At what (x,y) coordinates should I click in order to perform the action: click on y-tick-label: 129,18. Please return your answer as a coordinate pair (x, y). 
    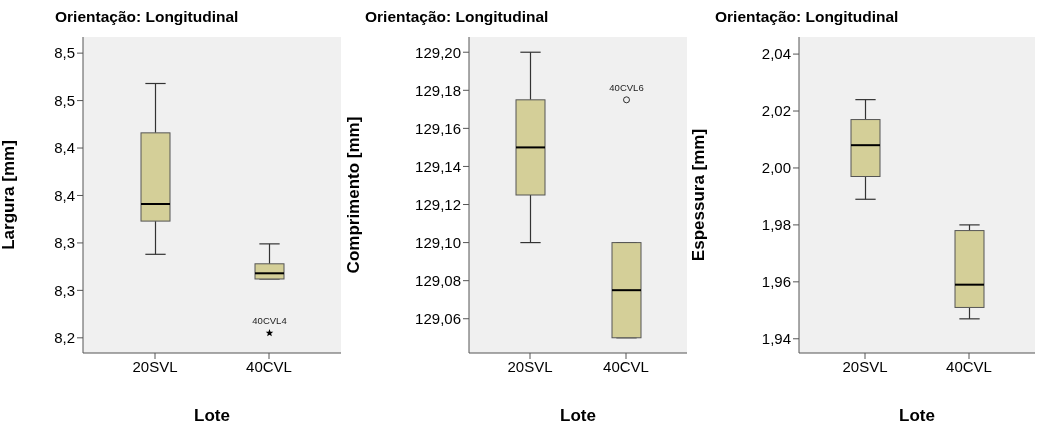
    Looking at the image, I should click on (438, 90).